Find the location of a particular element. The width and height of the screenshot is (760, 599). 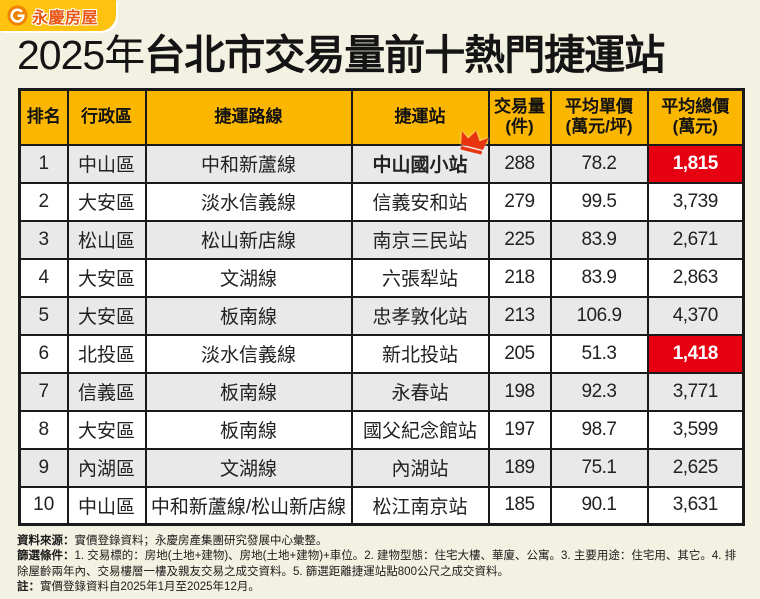

brand-name: 永慶房屋 is located at coordinates (65, 18).